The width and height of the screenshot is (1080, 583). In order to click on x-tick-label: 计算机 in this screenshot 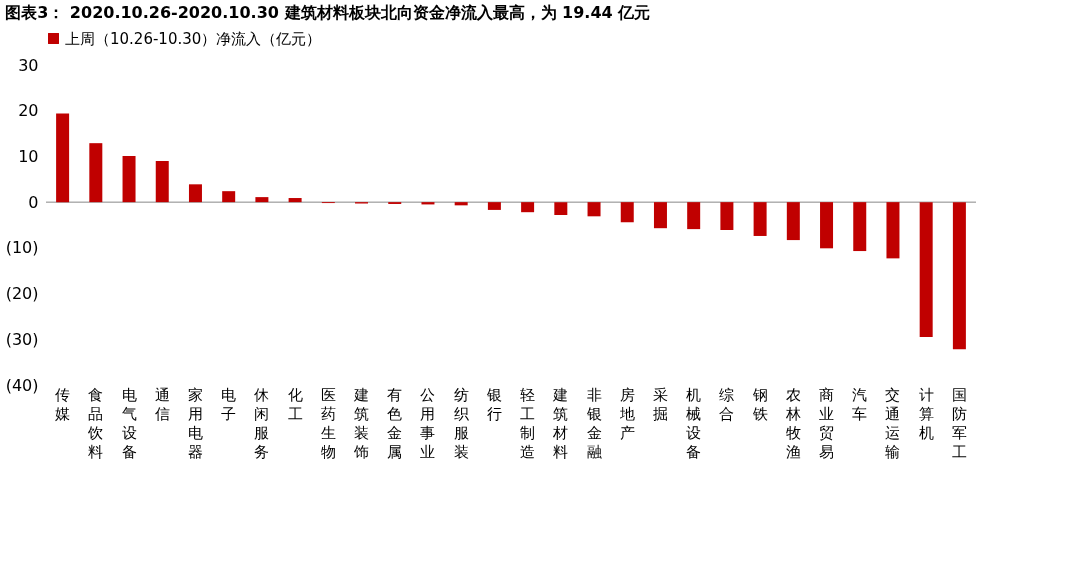, I will do `click(926, 413)`.